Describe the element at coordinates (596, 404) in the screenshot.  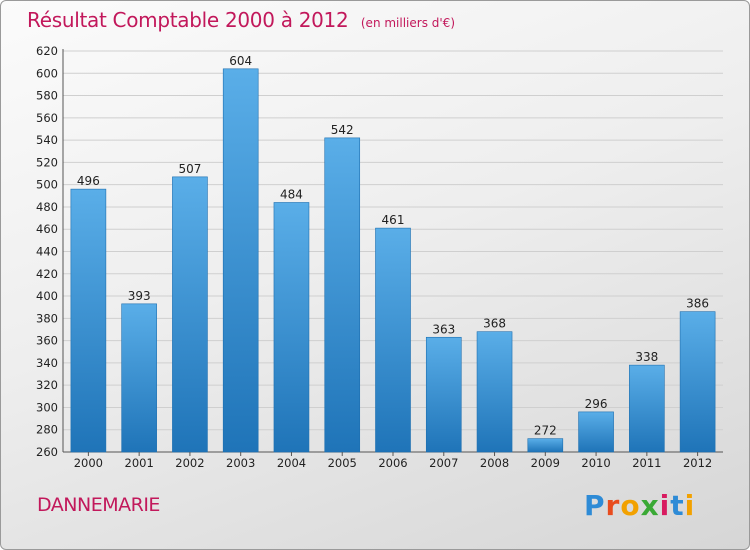
I see `bar-value-label: 296` at that location.